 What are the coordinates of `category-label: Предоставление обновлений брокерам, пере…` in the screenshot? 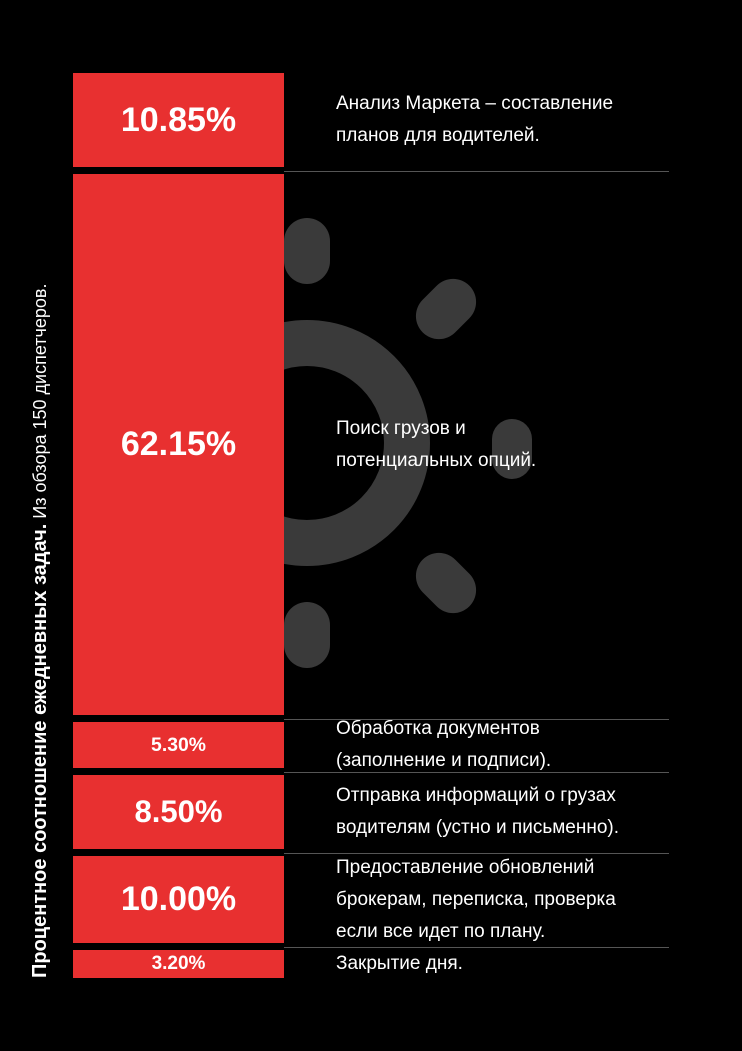 It's located at (476, 899).